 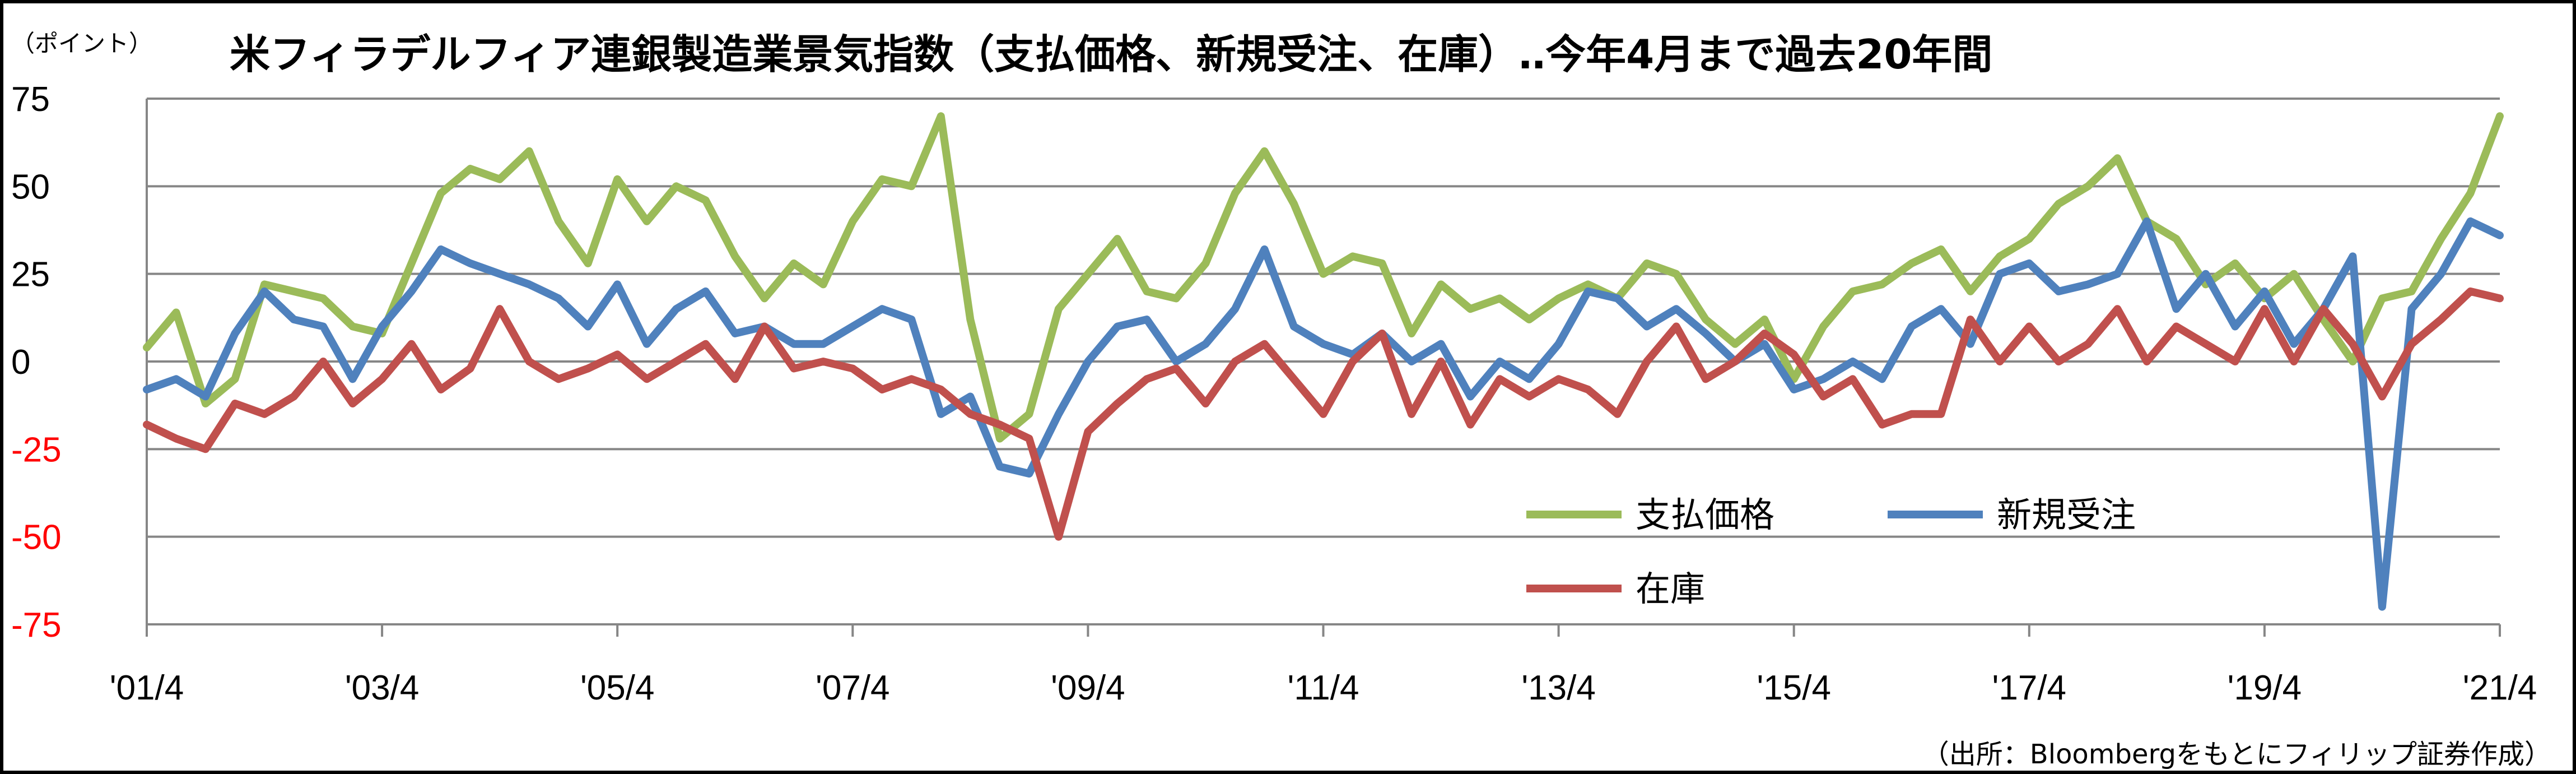 What do you see at coordinates (1794, 688) in the screenshot?
I see `x-tick-label: '15/4` at bounding box center [1794, 688].